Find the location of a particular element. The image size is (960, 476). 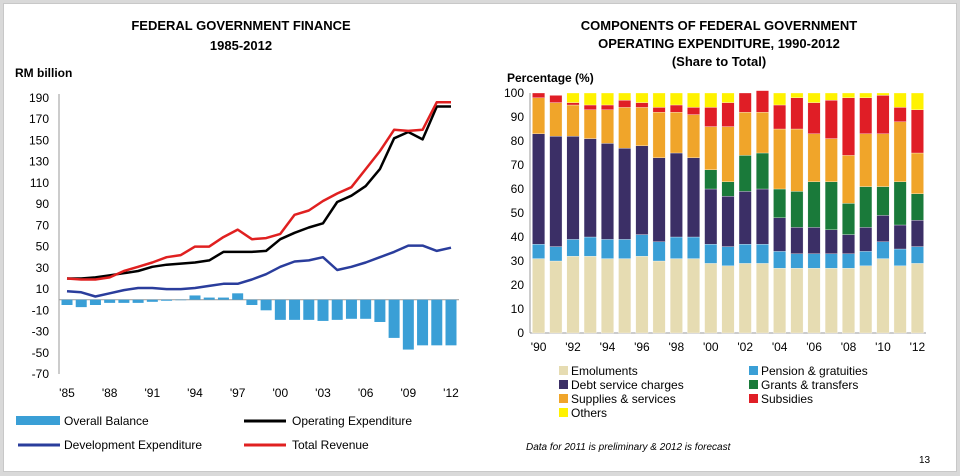

right-x-ticks: '90 '92 '94 '96 '98 '00 '02 '04 '06 '08 '10 '12 is located at coordinates (728, 347).